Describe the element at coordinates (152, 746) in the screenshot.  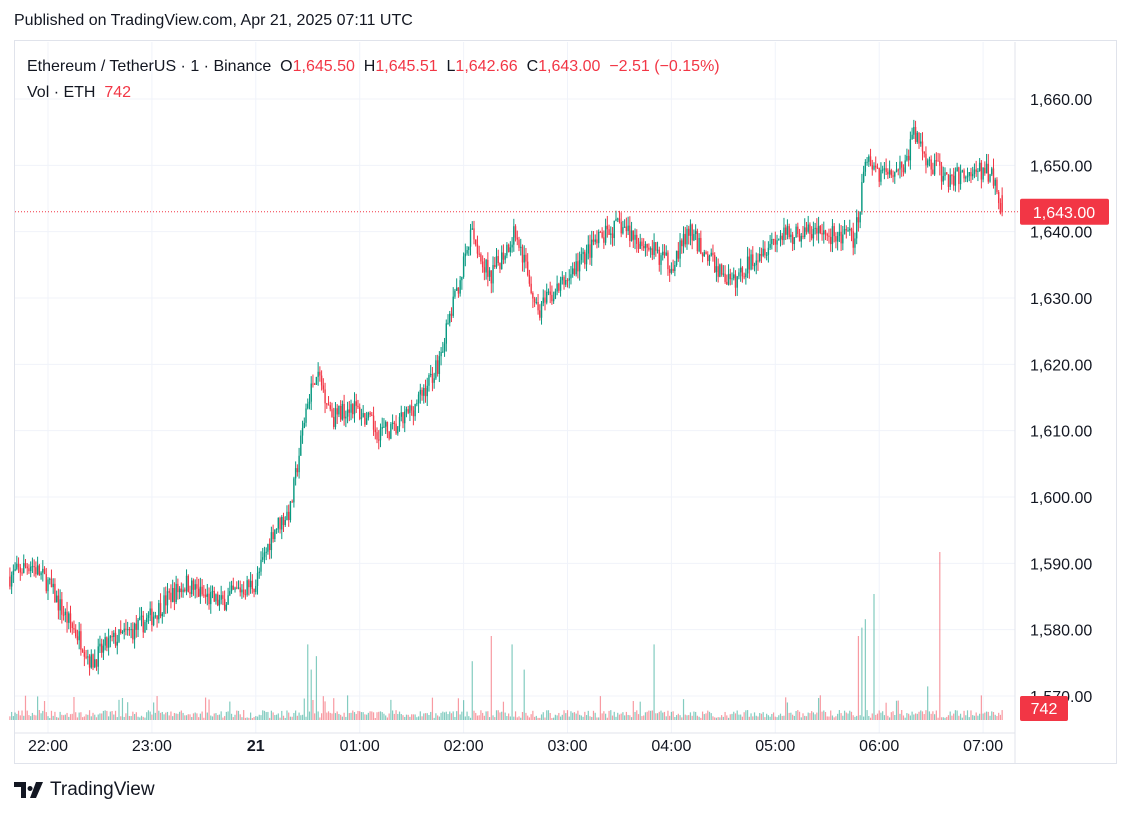
I see `time-tick-label: 23:00` at that location.